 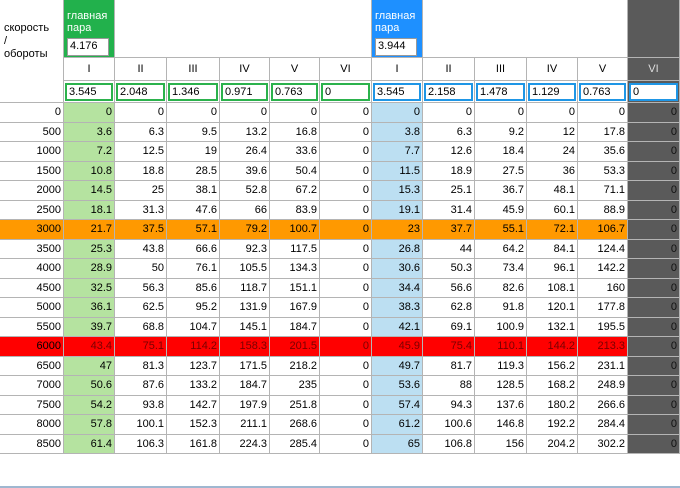 What do you see at coordinates (449, 366) in the screenshot?
I see `speed-cell: 81.7` at bounding box center [449, 366].